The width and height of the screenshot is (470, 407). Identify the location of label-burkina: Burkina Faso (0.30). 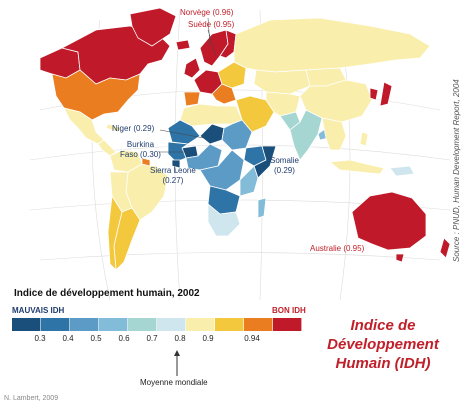
(140, 150).